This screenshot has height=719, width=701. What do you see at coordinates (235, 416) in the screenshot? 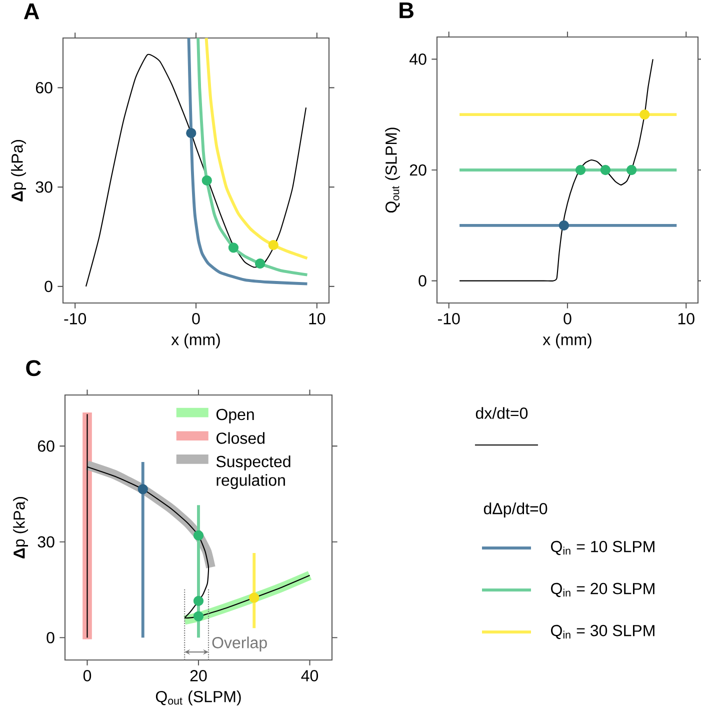
I see `legend-label: Open` at bounding box center [235, 416].